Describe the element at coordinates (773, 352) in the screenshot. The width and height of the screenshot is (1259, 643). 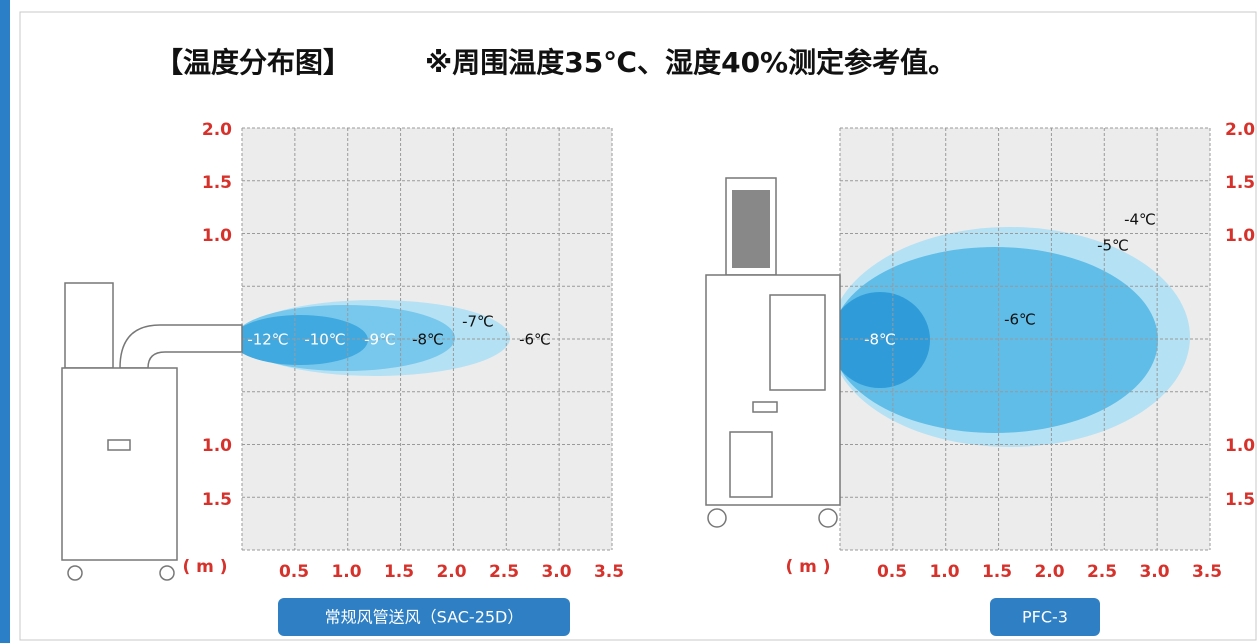
I see `machine-right` at that location.